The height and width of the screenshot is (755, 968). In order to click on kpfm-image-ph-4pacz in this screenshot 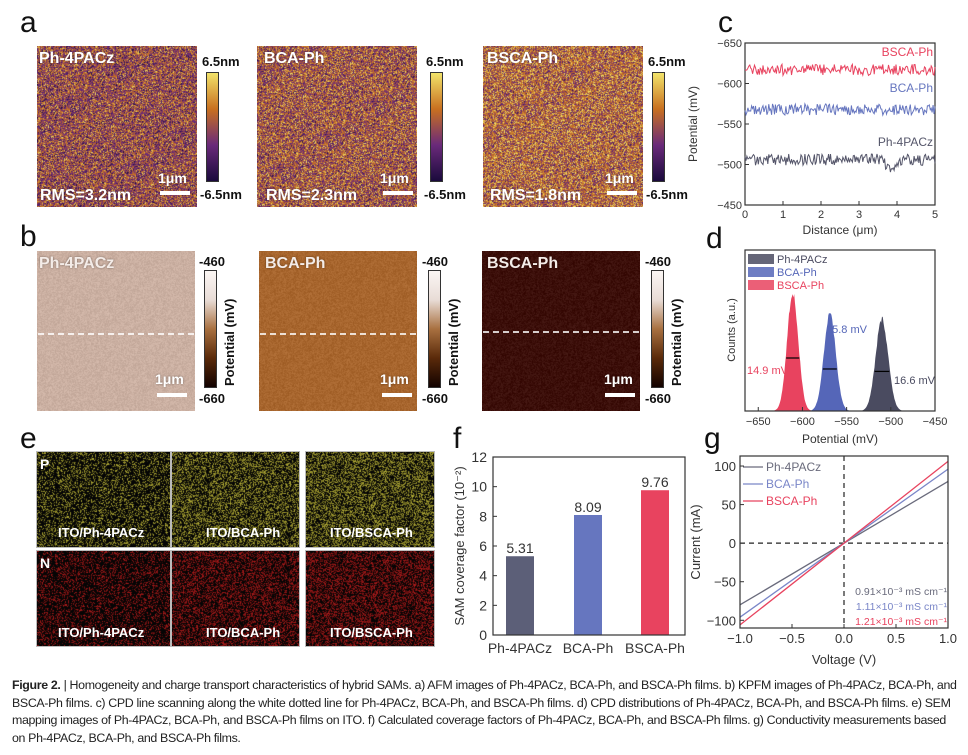, I will do `click(116, 331)`.